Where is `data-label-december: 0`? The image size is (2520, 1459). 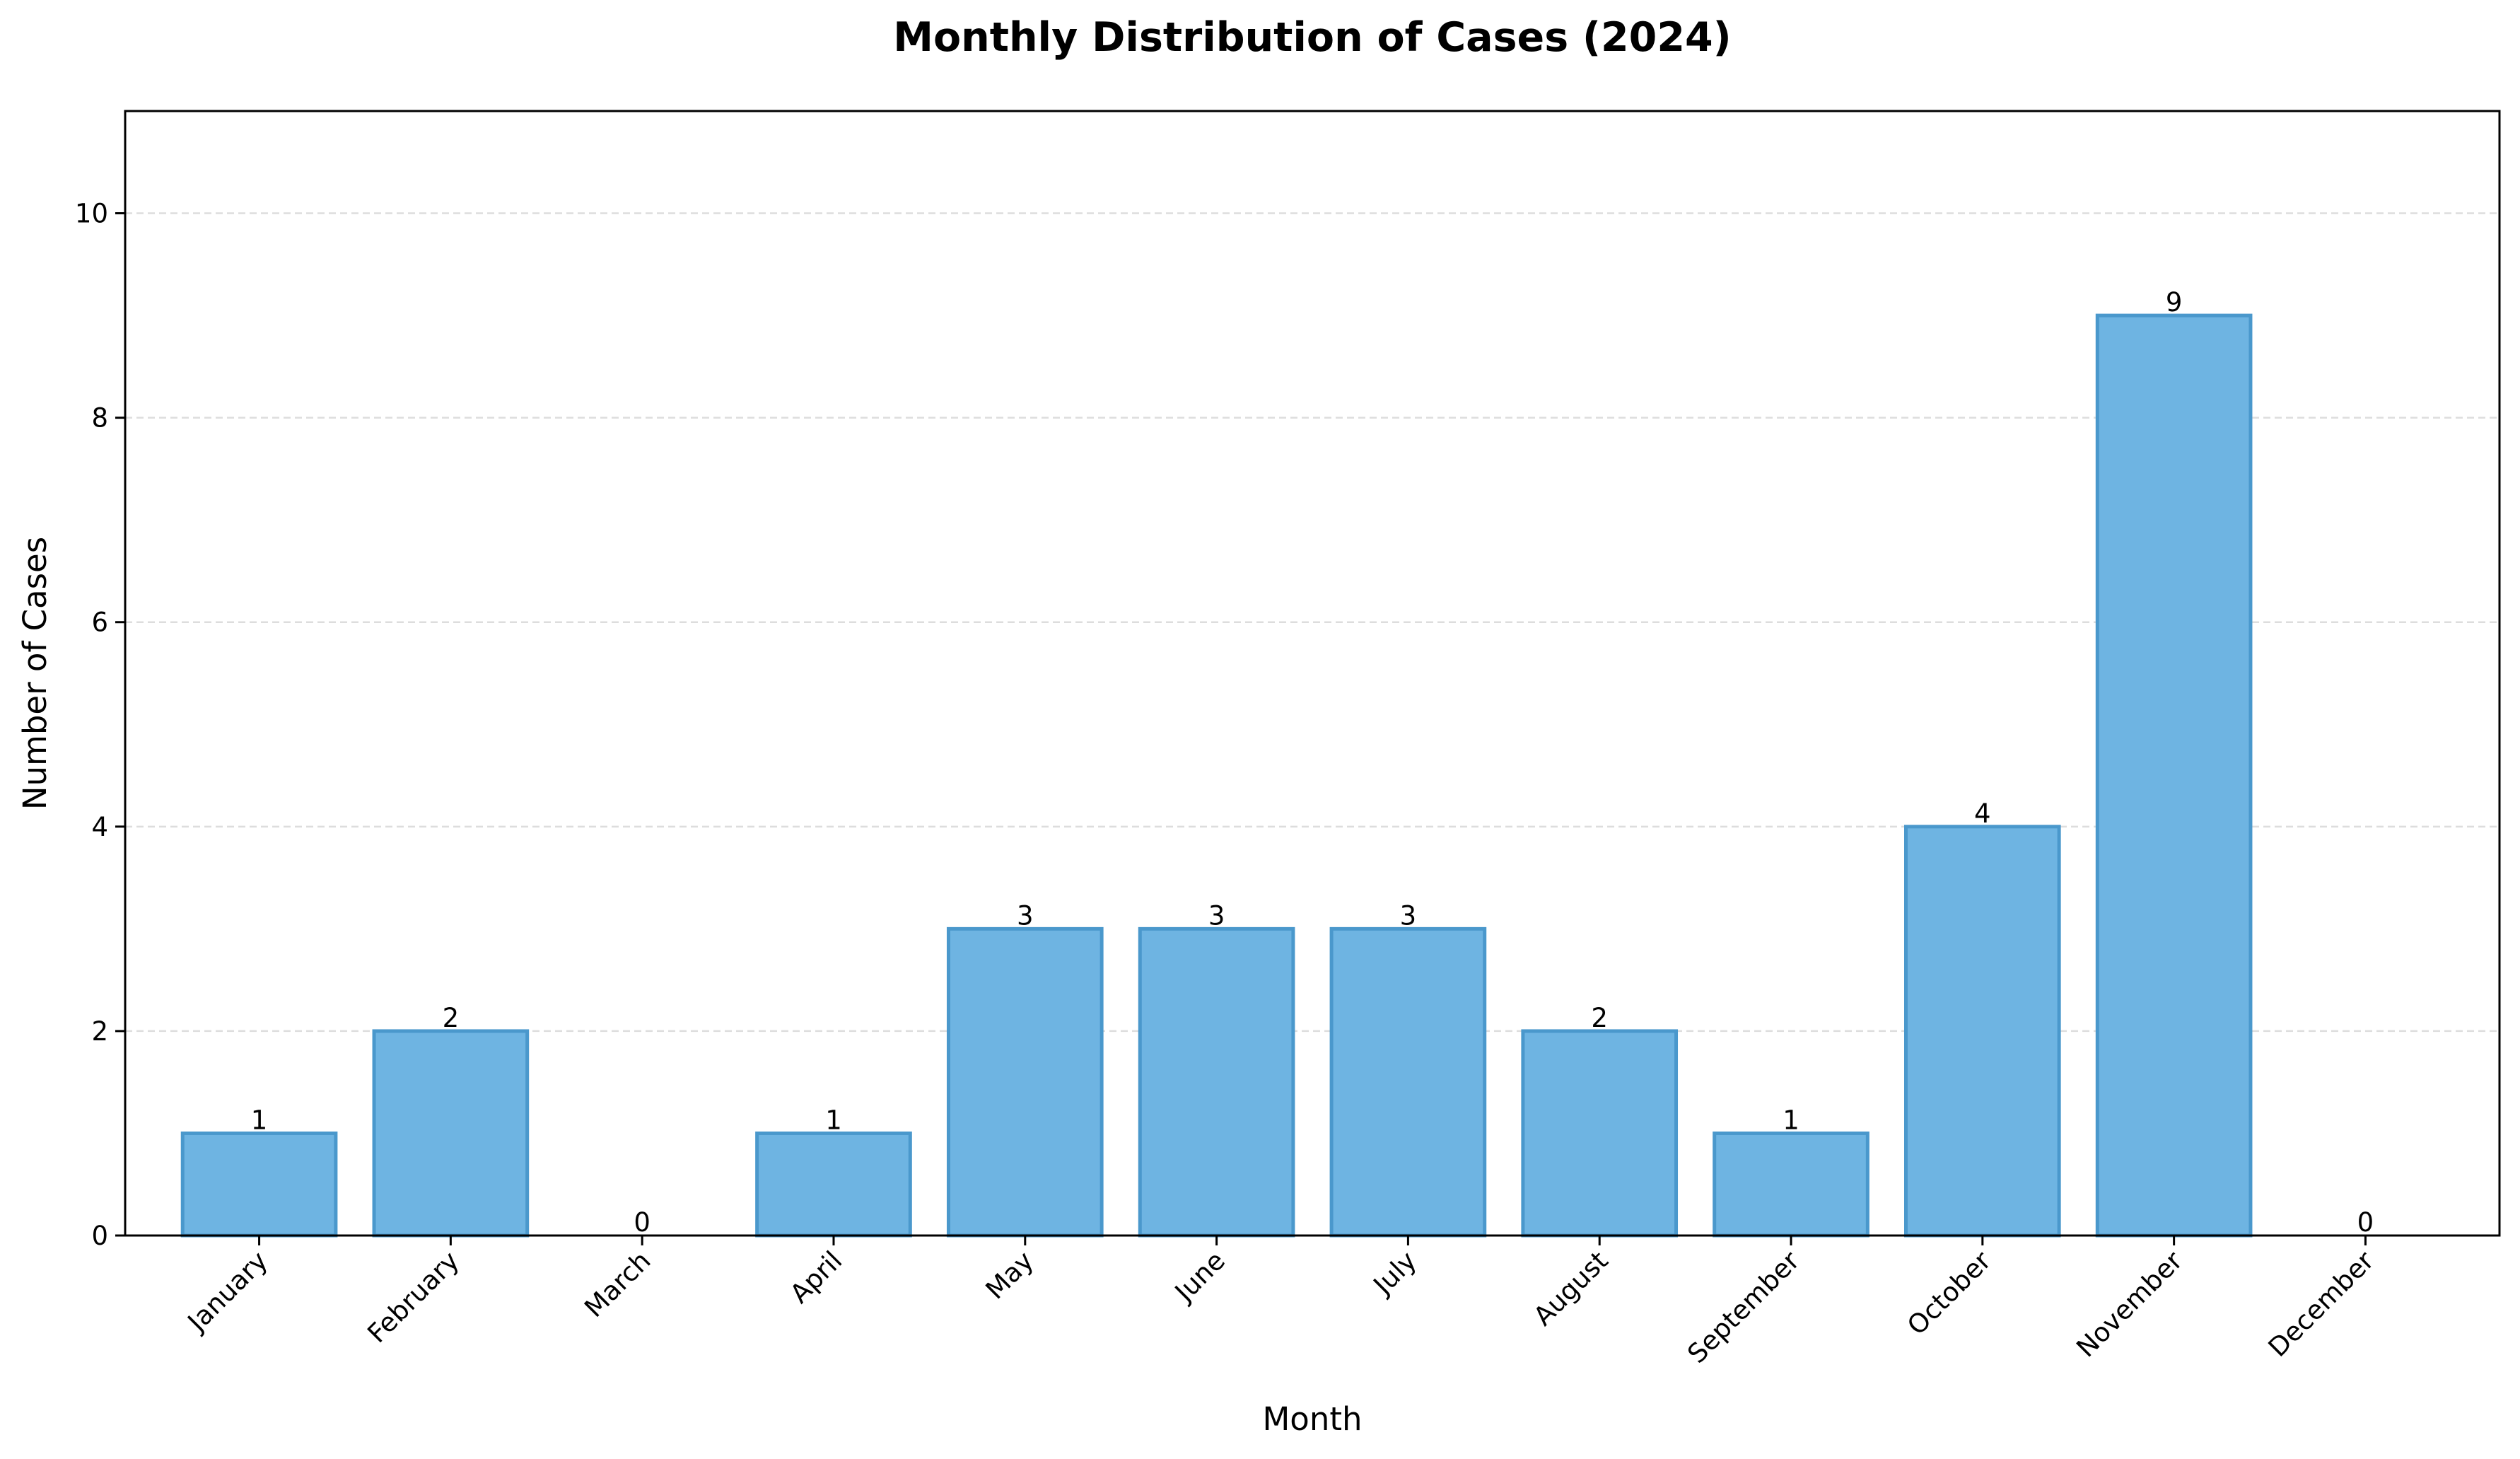 data-label-december: 0 is located at coordinates (2365, 1222).